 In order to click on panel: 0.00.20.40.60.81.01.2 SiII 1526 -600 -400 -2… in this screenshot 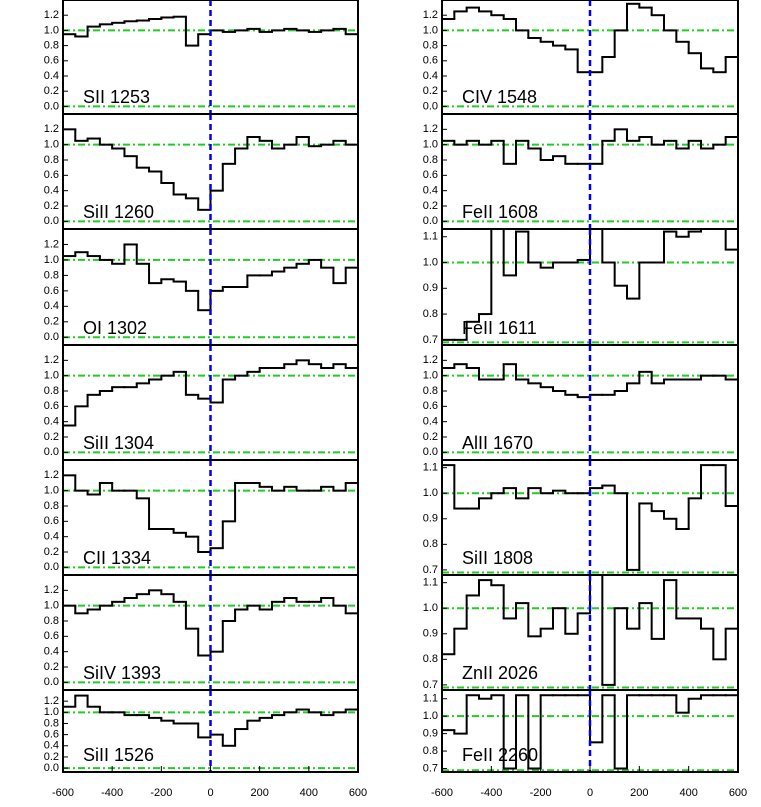, I will do `click(205, 744)`.